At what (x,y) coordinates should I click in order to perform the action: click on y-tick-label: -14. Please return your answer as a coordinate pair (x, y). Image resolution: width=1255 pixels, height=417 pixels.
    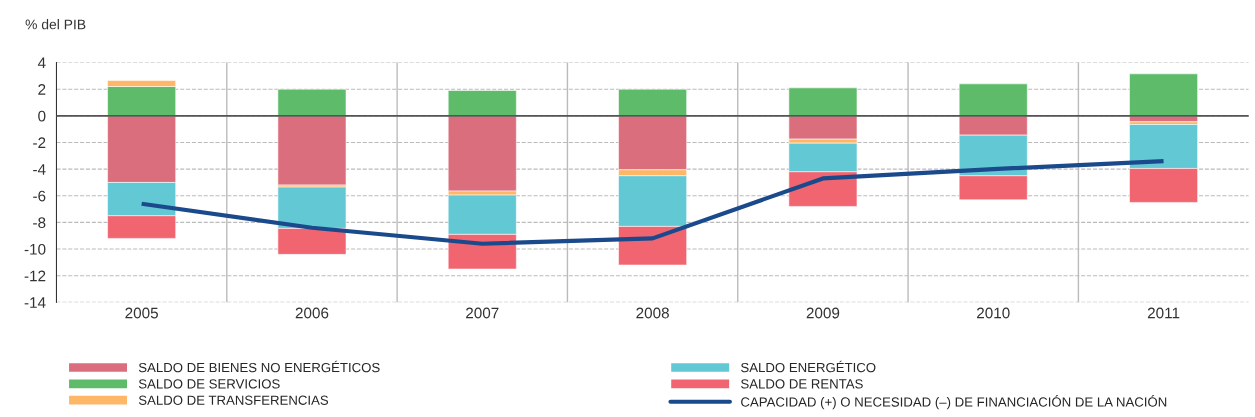
    Looking at the image, I should click on (35, 302).